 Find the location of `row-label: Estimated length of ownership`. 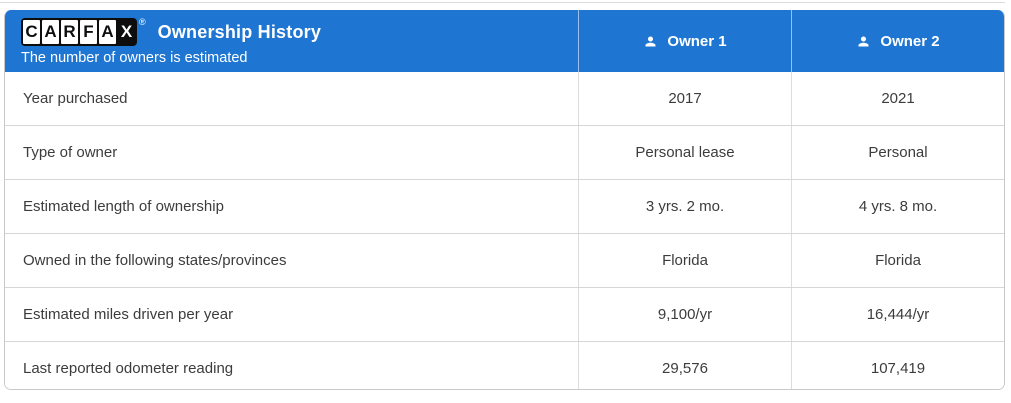

row-label: Estimated length of ownership is located at coordinates (123, 206).